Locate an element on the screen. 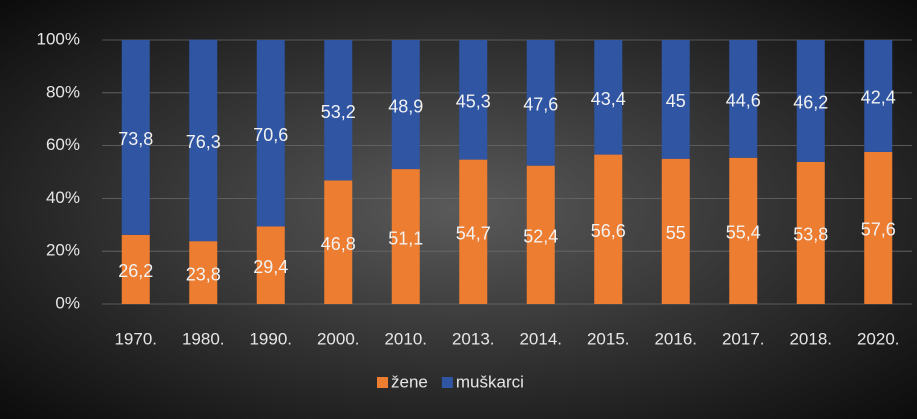 Image resolution: width=917 pixels, height=419 pixels. x-tick-label: 2014. is located at coordinates (540, 338).